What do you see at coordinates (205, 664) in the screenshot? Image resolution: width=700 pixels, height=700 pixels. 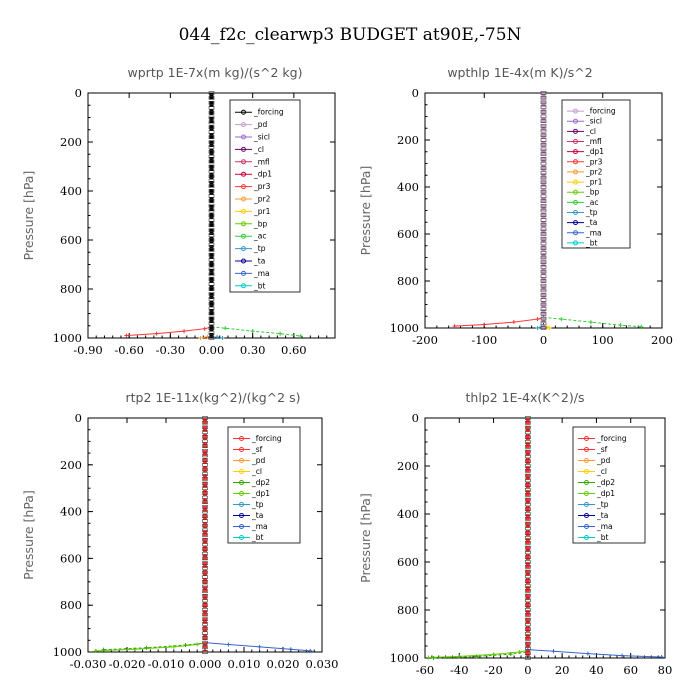 I see `x-tick-label: 0.000` at bounding box center [205, 664].